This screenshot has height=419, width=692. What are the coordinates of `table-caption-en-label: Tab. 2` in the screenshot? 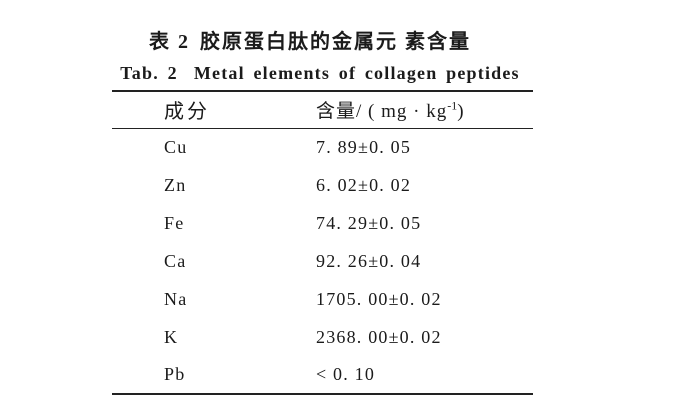 It's located at (149, 73).